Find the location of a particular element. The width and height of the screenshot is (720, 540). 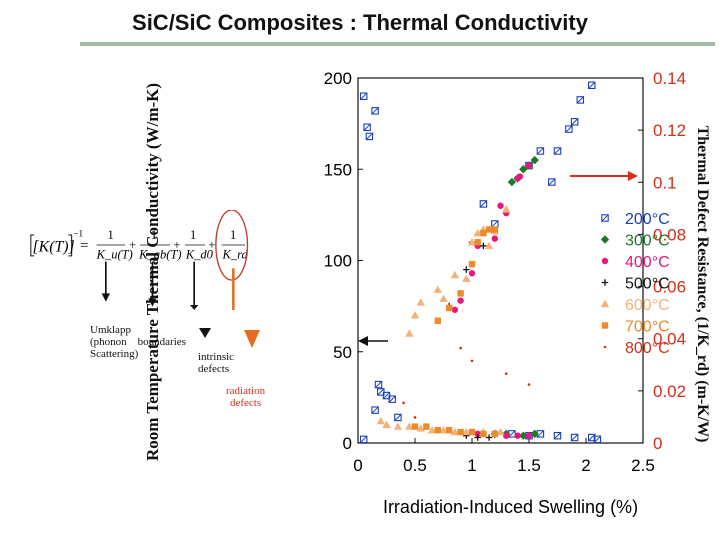

term-arrows is located at coordinates (168, 285).